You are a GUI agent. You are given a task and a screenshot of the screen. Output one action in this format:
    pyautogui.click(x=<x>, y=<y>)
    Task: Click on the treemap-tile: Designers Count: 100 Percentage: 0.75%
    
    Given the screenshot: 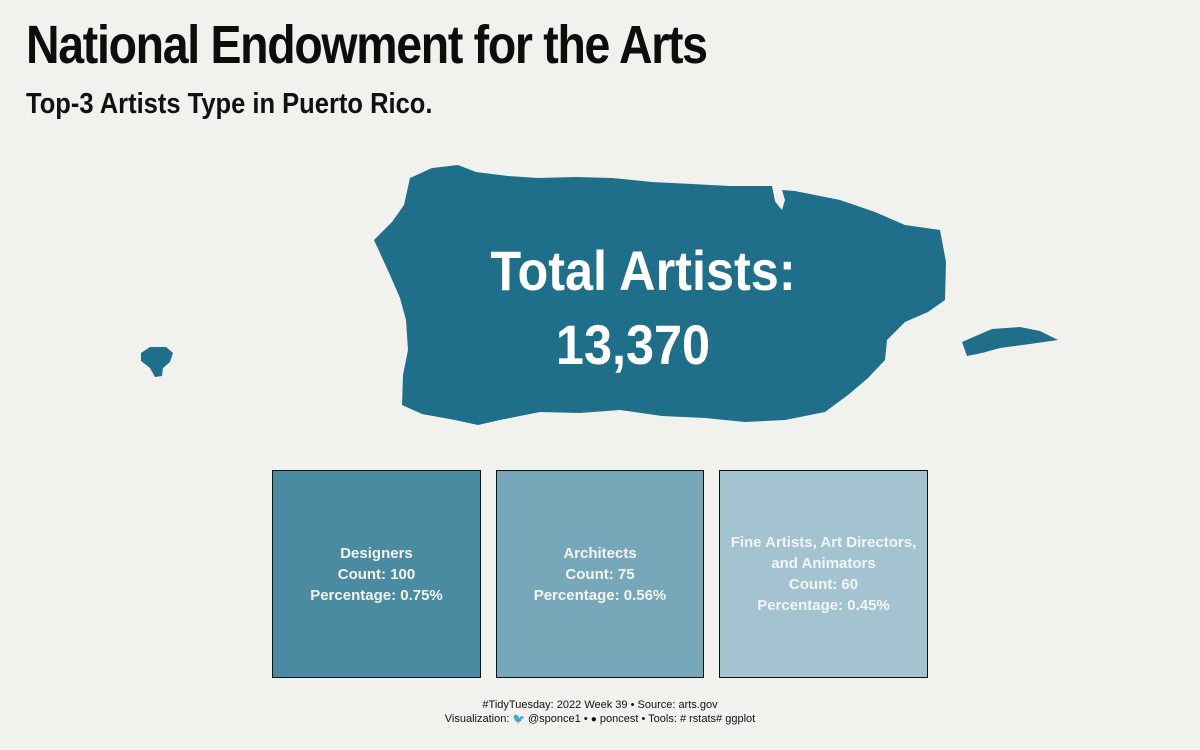 What is the action you would take?
    pyautogui.click(x=376, y=574)
    